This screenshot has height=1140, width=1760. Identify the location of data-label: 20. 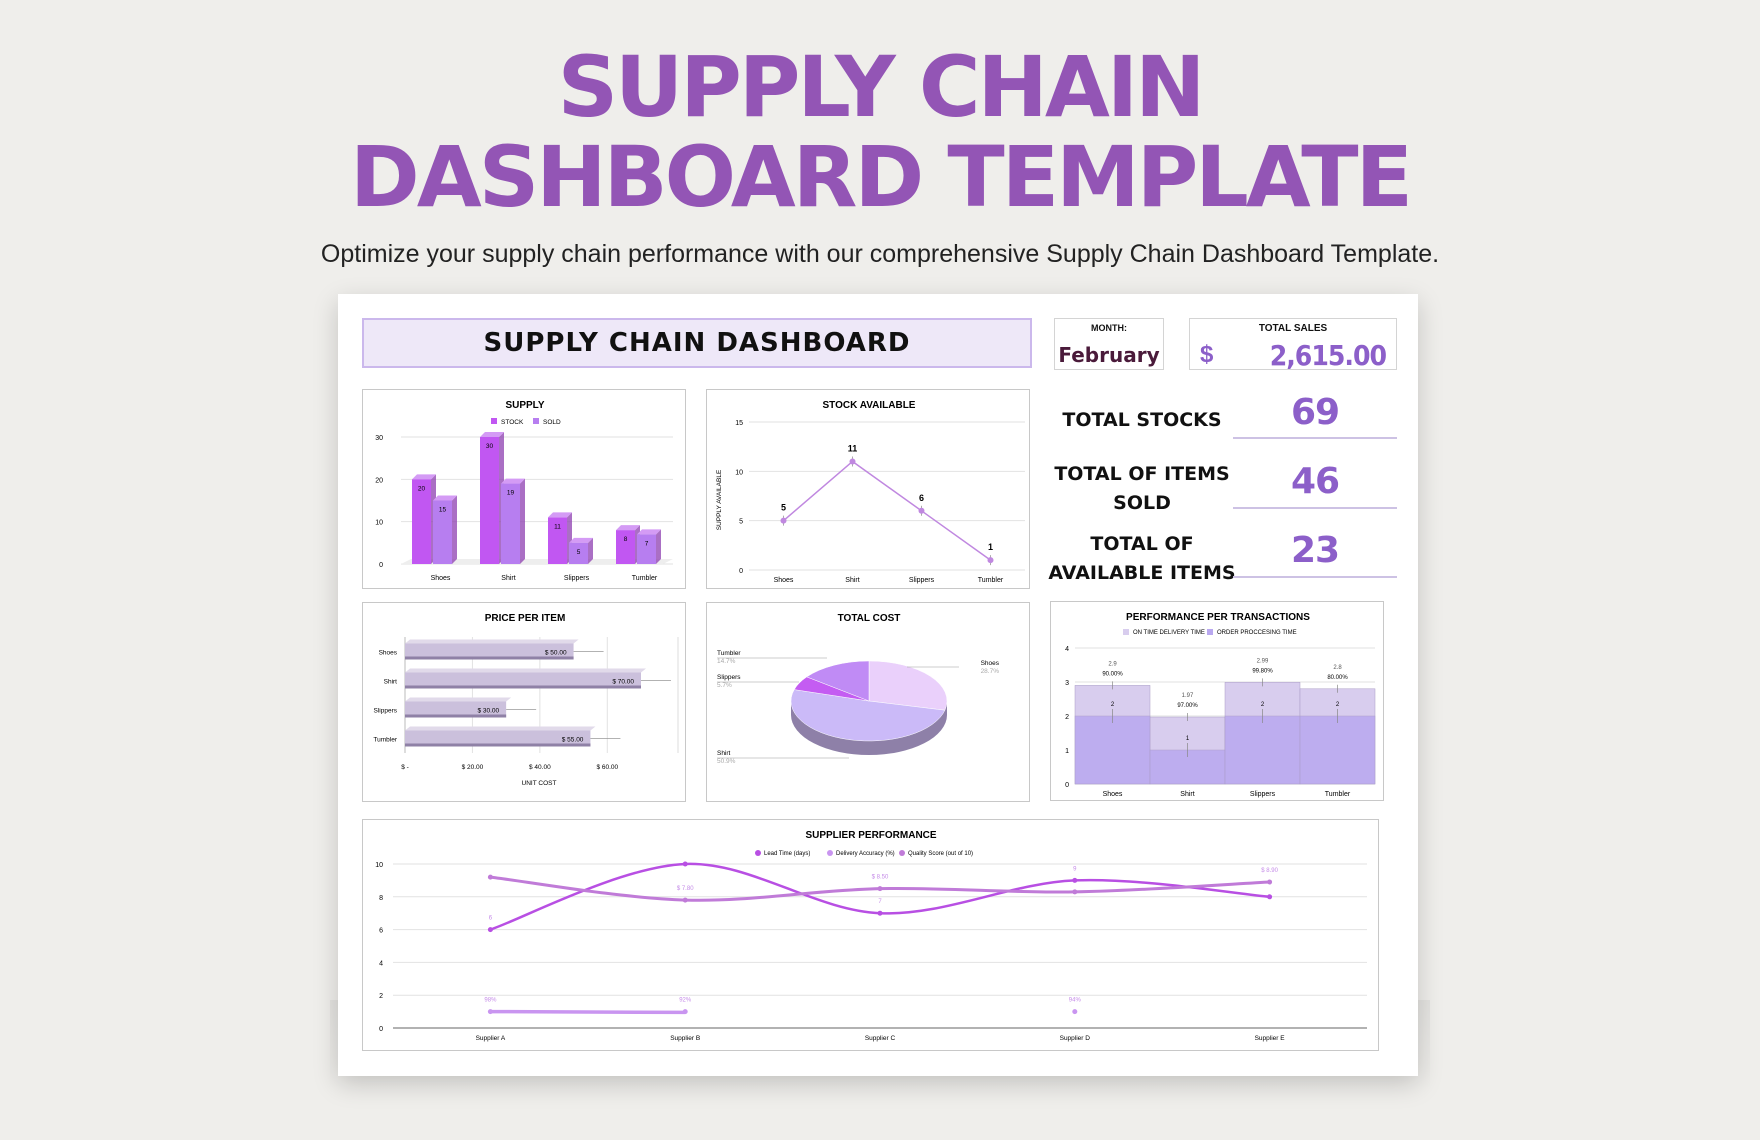
(422, 488).